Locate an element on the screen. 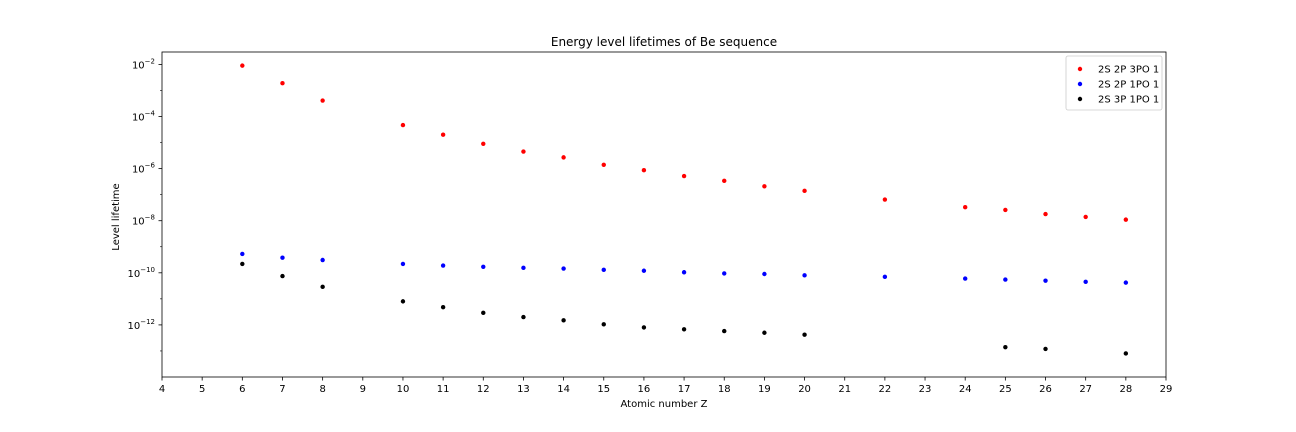 The height and width of the screenshot is (432, 1296). x-tick-label: 10 is located at coordinates (403, 389).